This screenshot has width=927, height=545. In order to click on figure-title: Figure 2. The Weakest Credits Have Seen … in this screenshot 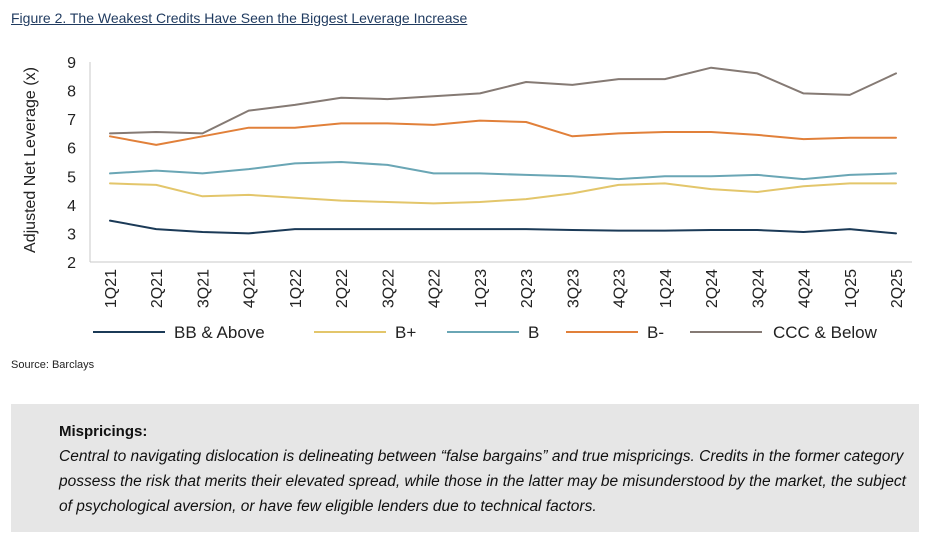, I will do `click(239, 18)`.